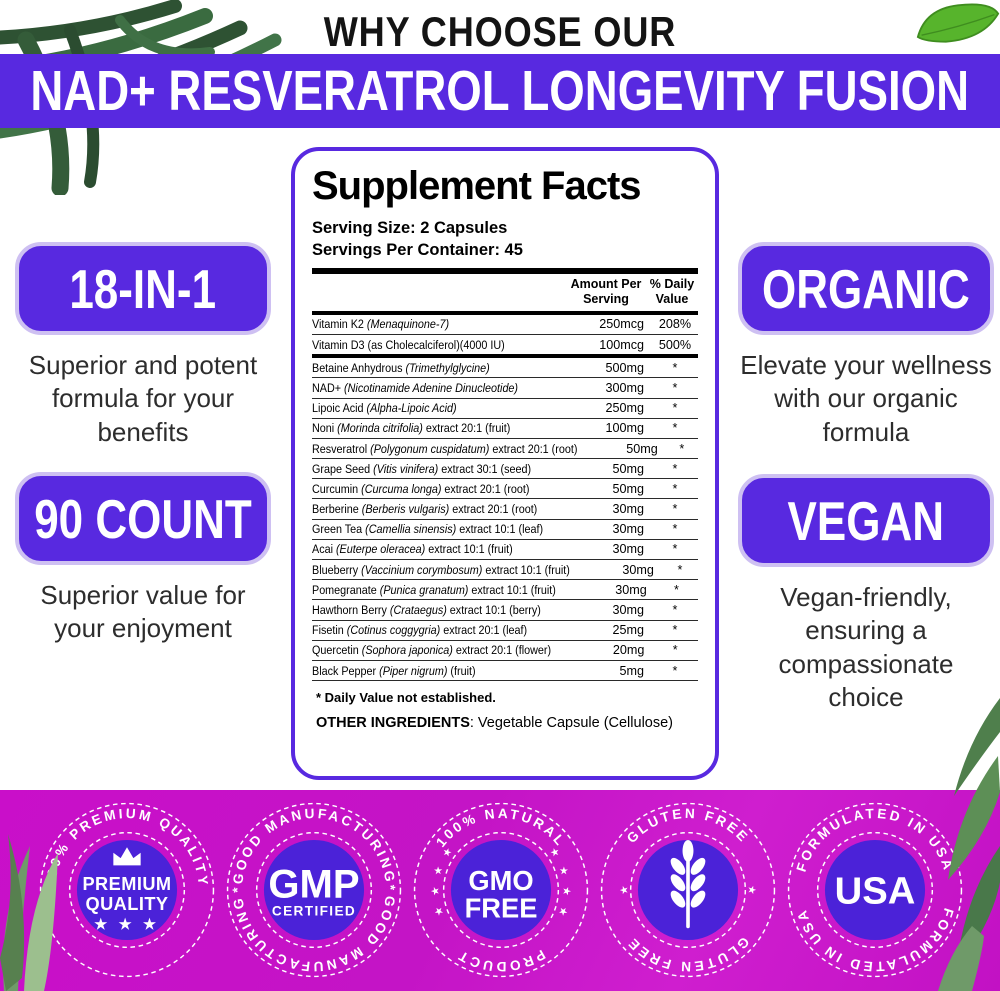 This screenshot has width=1000, height=991. What do you see at coordinates (408, 344) in the screenshot?
I see `ingredient-name: Vitamin D3 (as Cholecalciferol)(4000 IU)` at bounding box center [408, 344].